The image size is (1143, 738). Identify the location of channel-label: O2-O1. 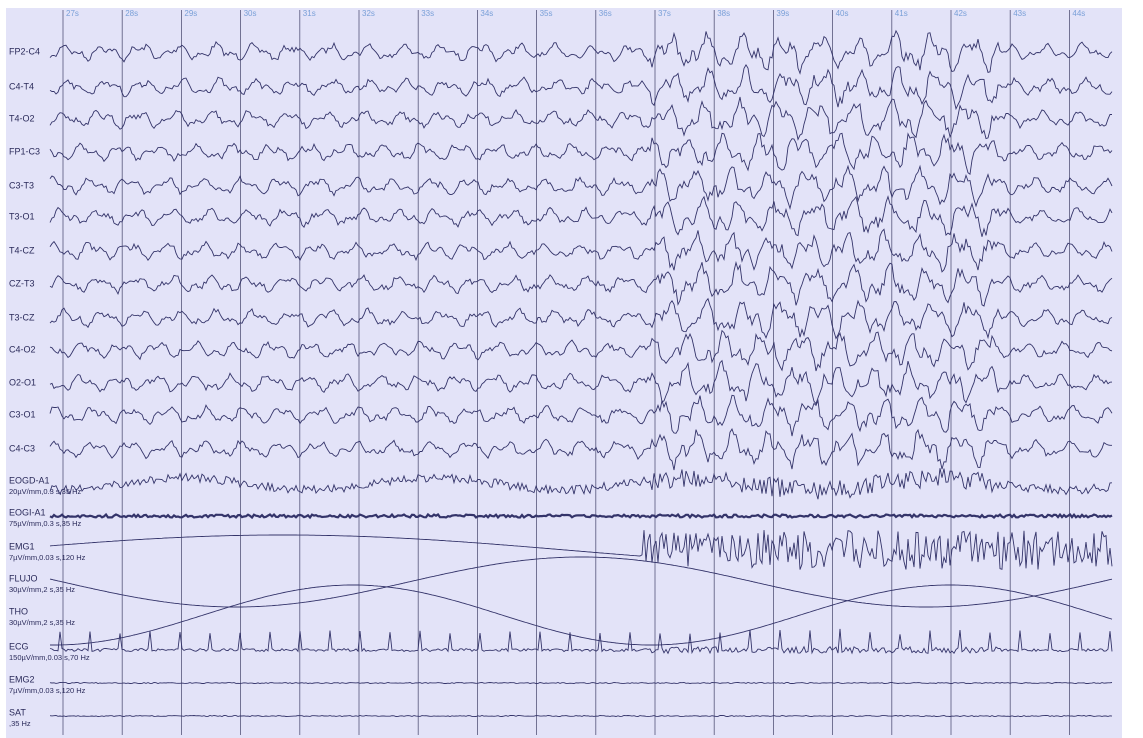
(22, 382).